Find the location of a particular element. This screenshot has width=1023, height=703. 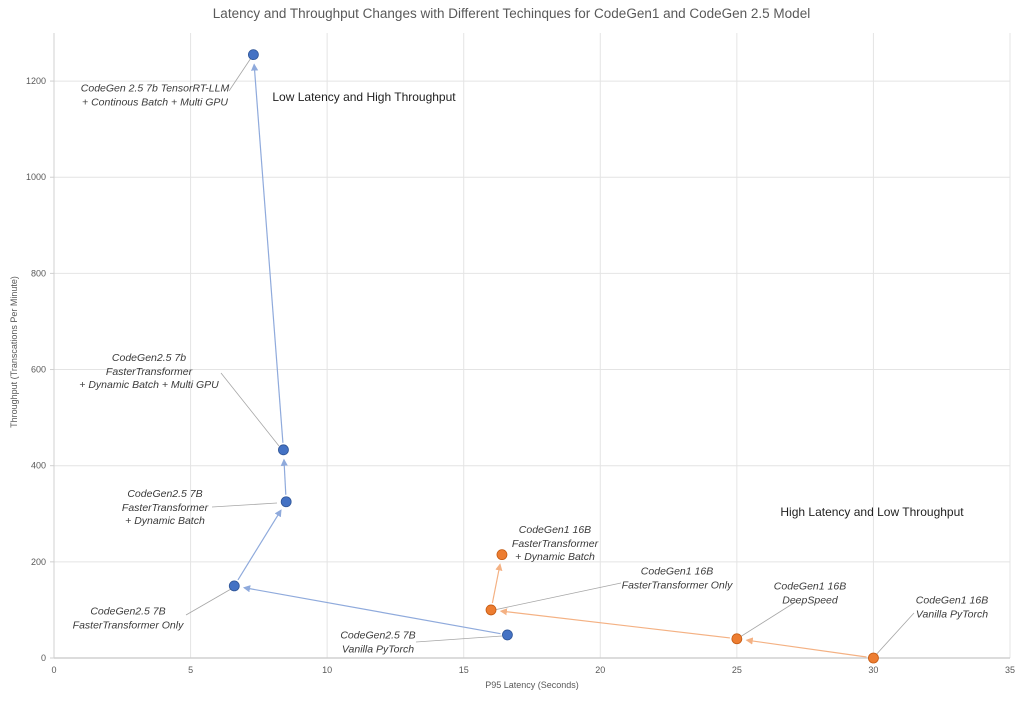

y-tick-label: 1200 is located at coordinates (36, 81).